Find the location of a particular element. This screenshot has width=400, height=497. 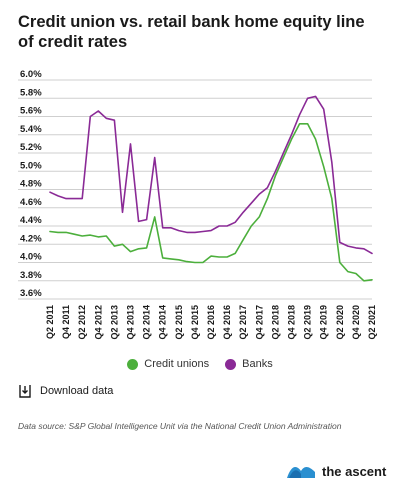

legend-label-credit-unions: Credit unions is located at coordinates (177, 364).